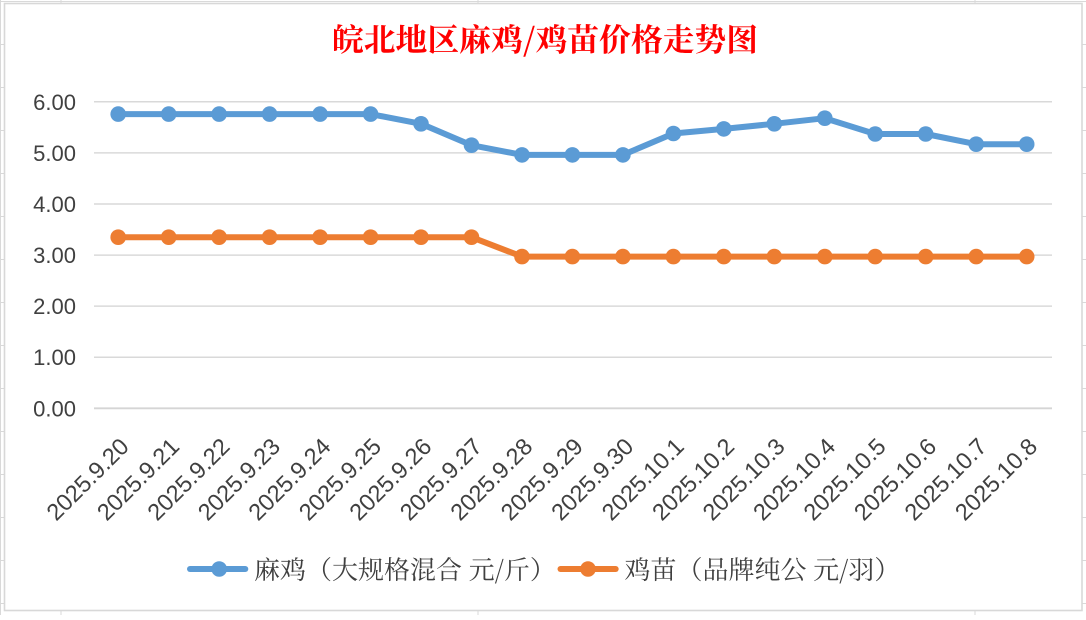 This screenshot has width=1086, height=620. What do you see at coordinates (54, 102) in the screenshot?
I see `svg-text: 6.00` at bounding box center [54, 102].